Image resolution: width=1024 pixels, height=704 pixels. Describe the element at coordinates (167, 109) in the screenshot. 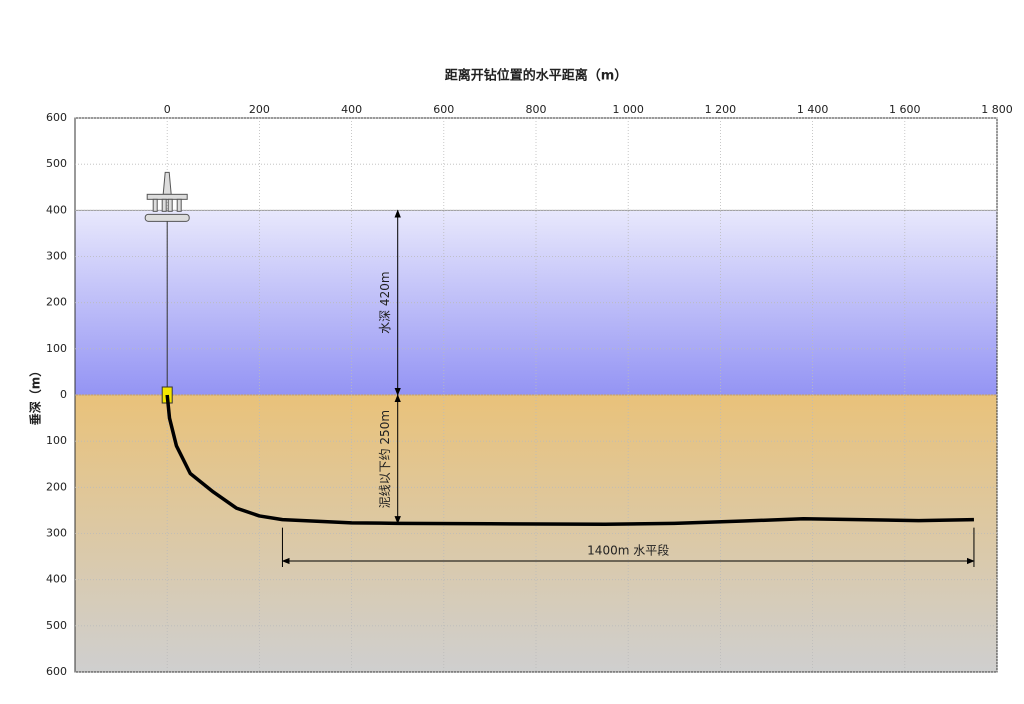

I see `x-tick-label: 0` at that location.